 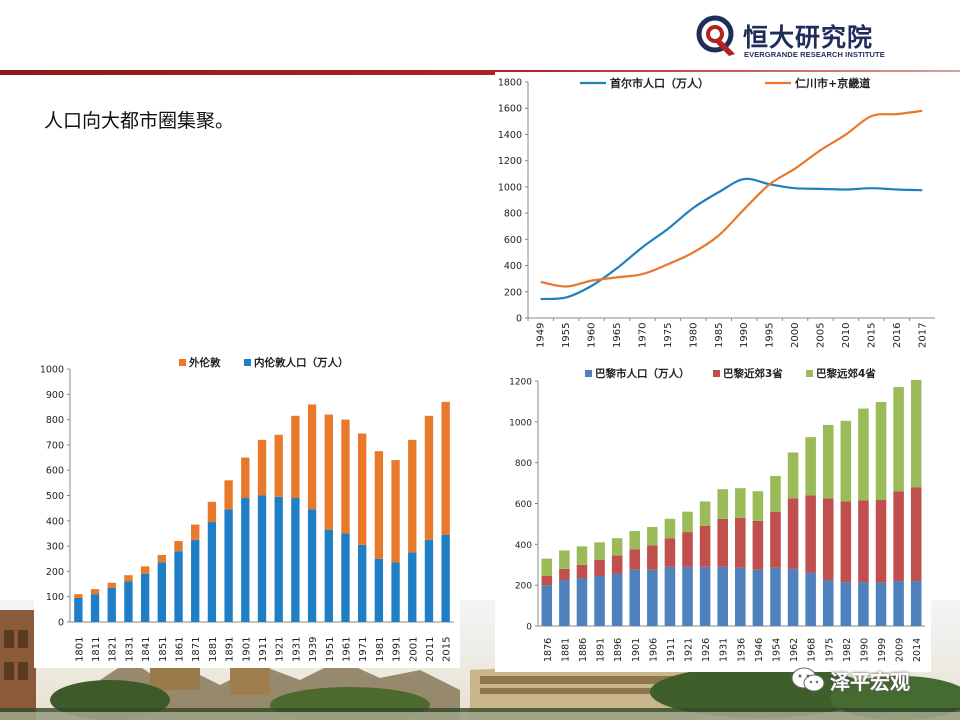 What do you see at coordinates (430, 649) in the screenshot?
I see `x-tick-label: 2011` at bounding box center [430, 649].